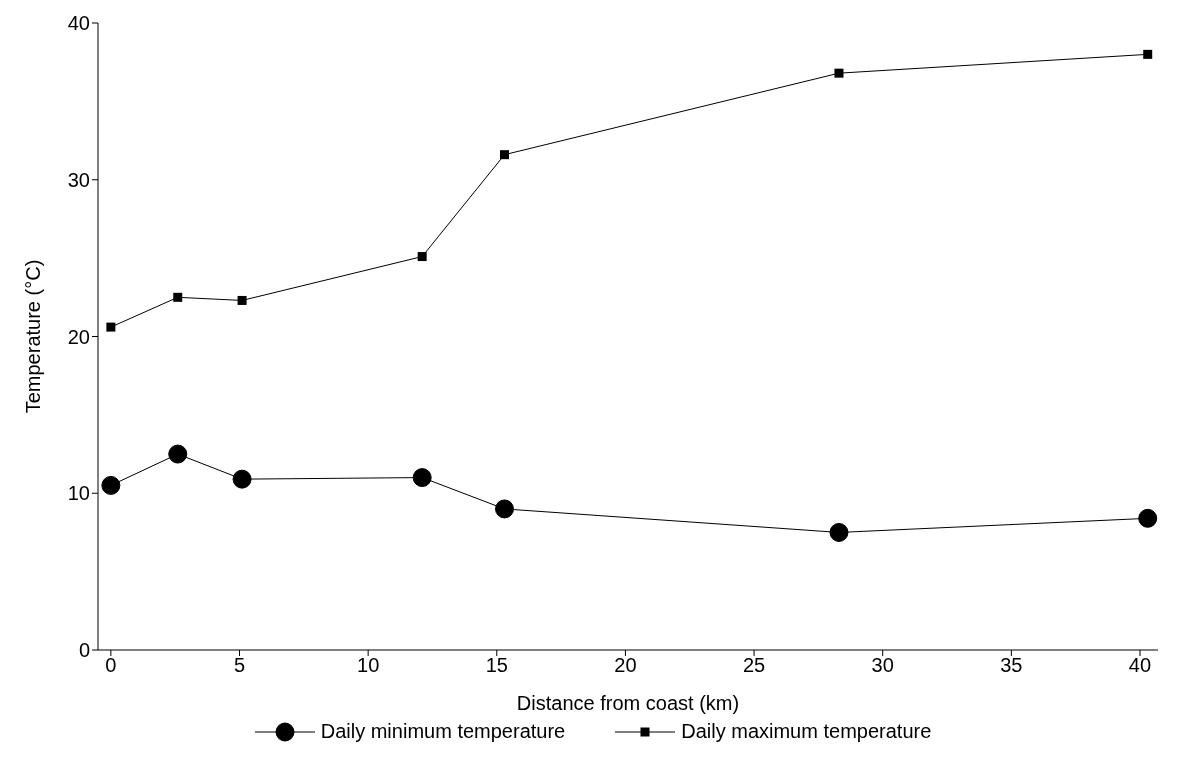 The height and width of the screenshot is (762, 1188). What do you see at coordinates (239, 665) in the screenshot?
I see `x-tick-label: 5` at bounding box center [239, 665].